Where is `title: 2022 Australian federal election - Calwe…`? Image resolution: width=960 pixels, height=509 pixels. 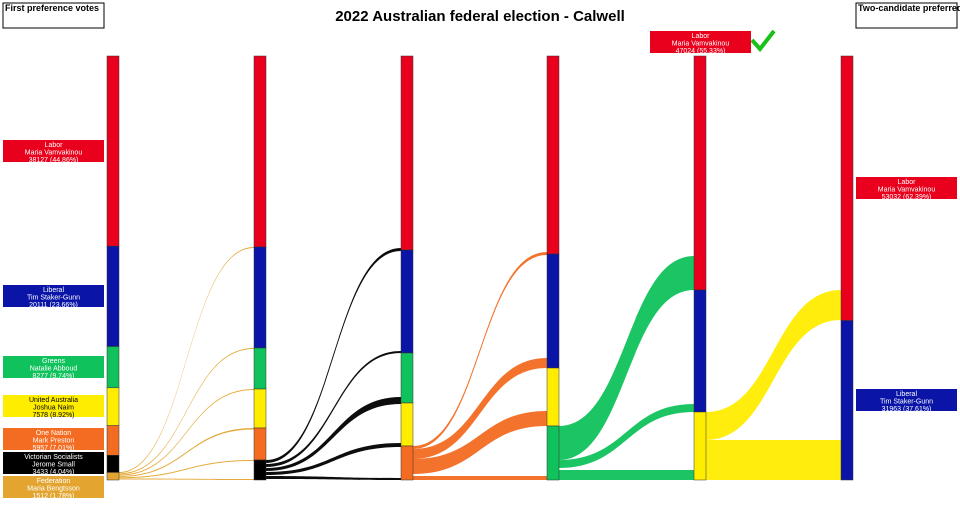 title: 2022 Australian federal election - Calwe… is located at coordinates (480, 16).